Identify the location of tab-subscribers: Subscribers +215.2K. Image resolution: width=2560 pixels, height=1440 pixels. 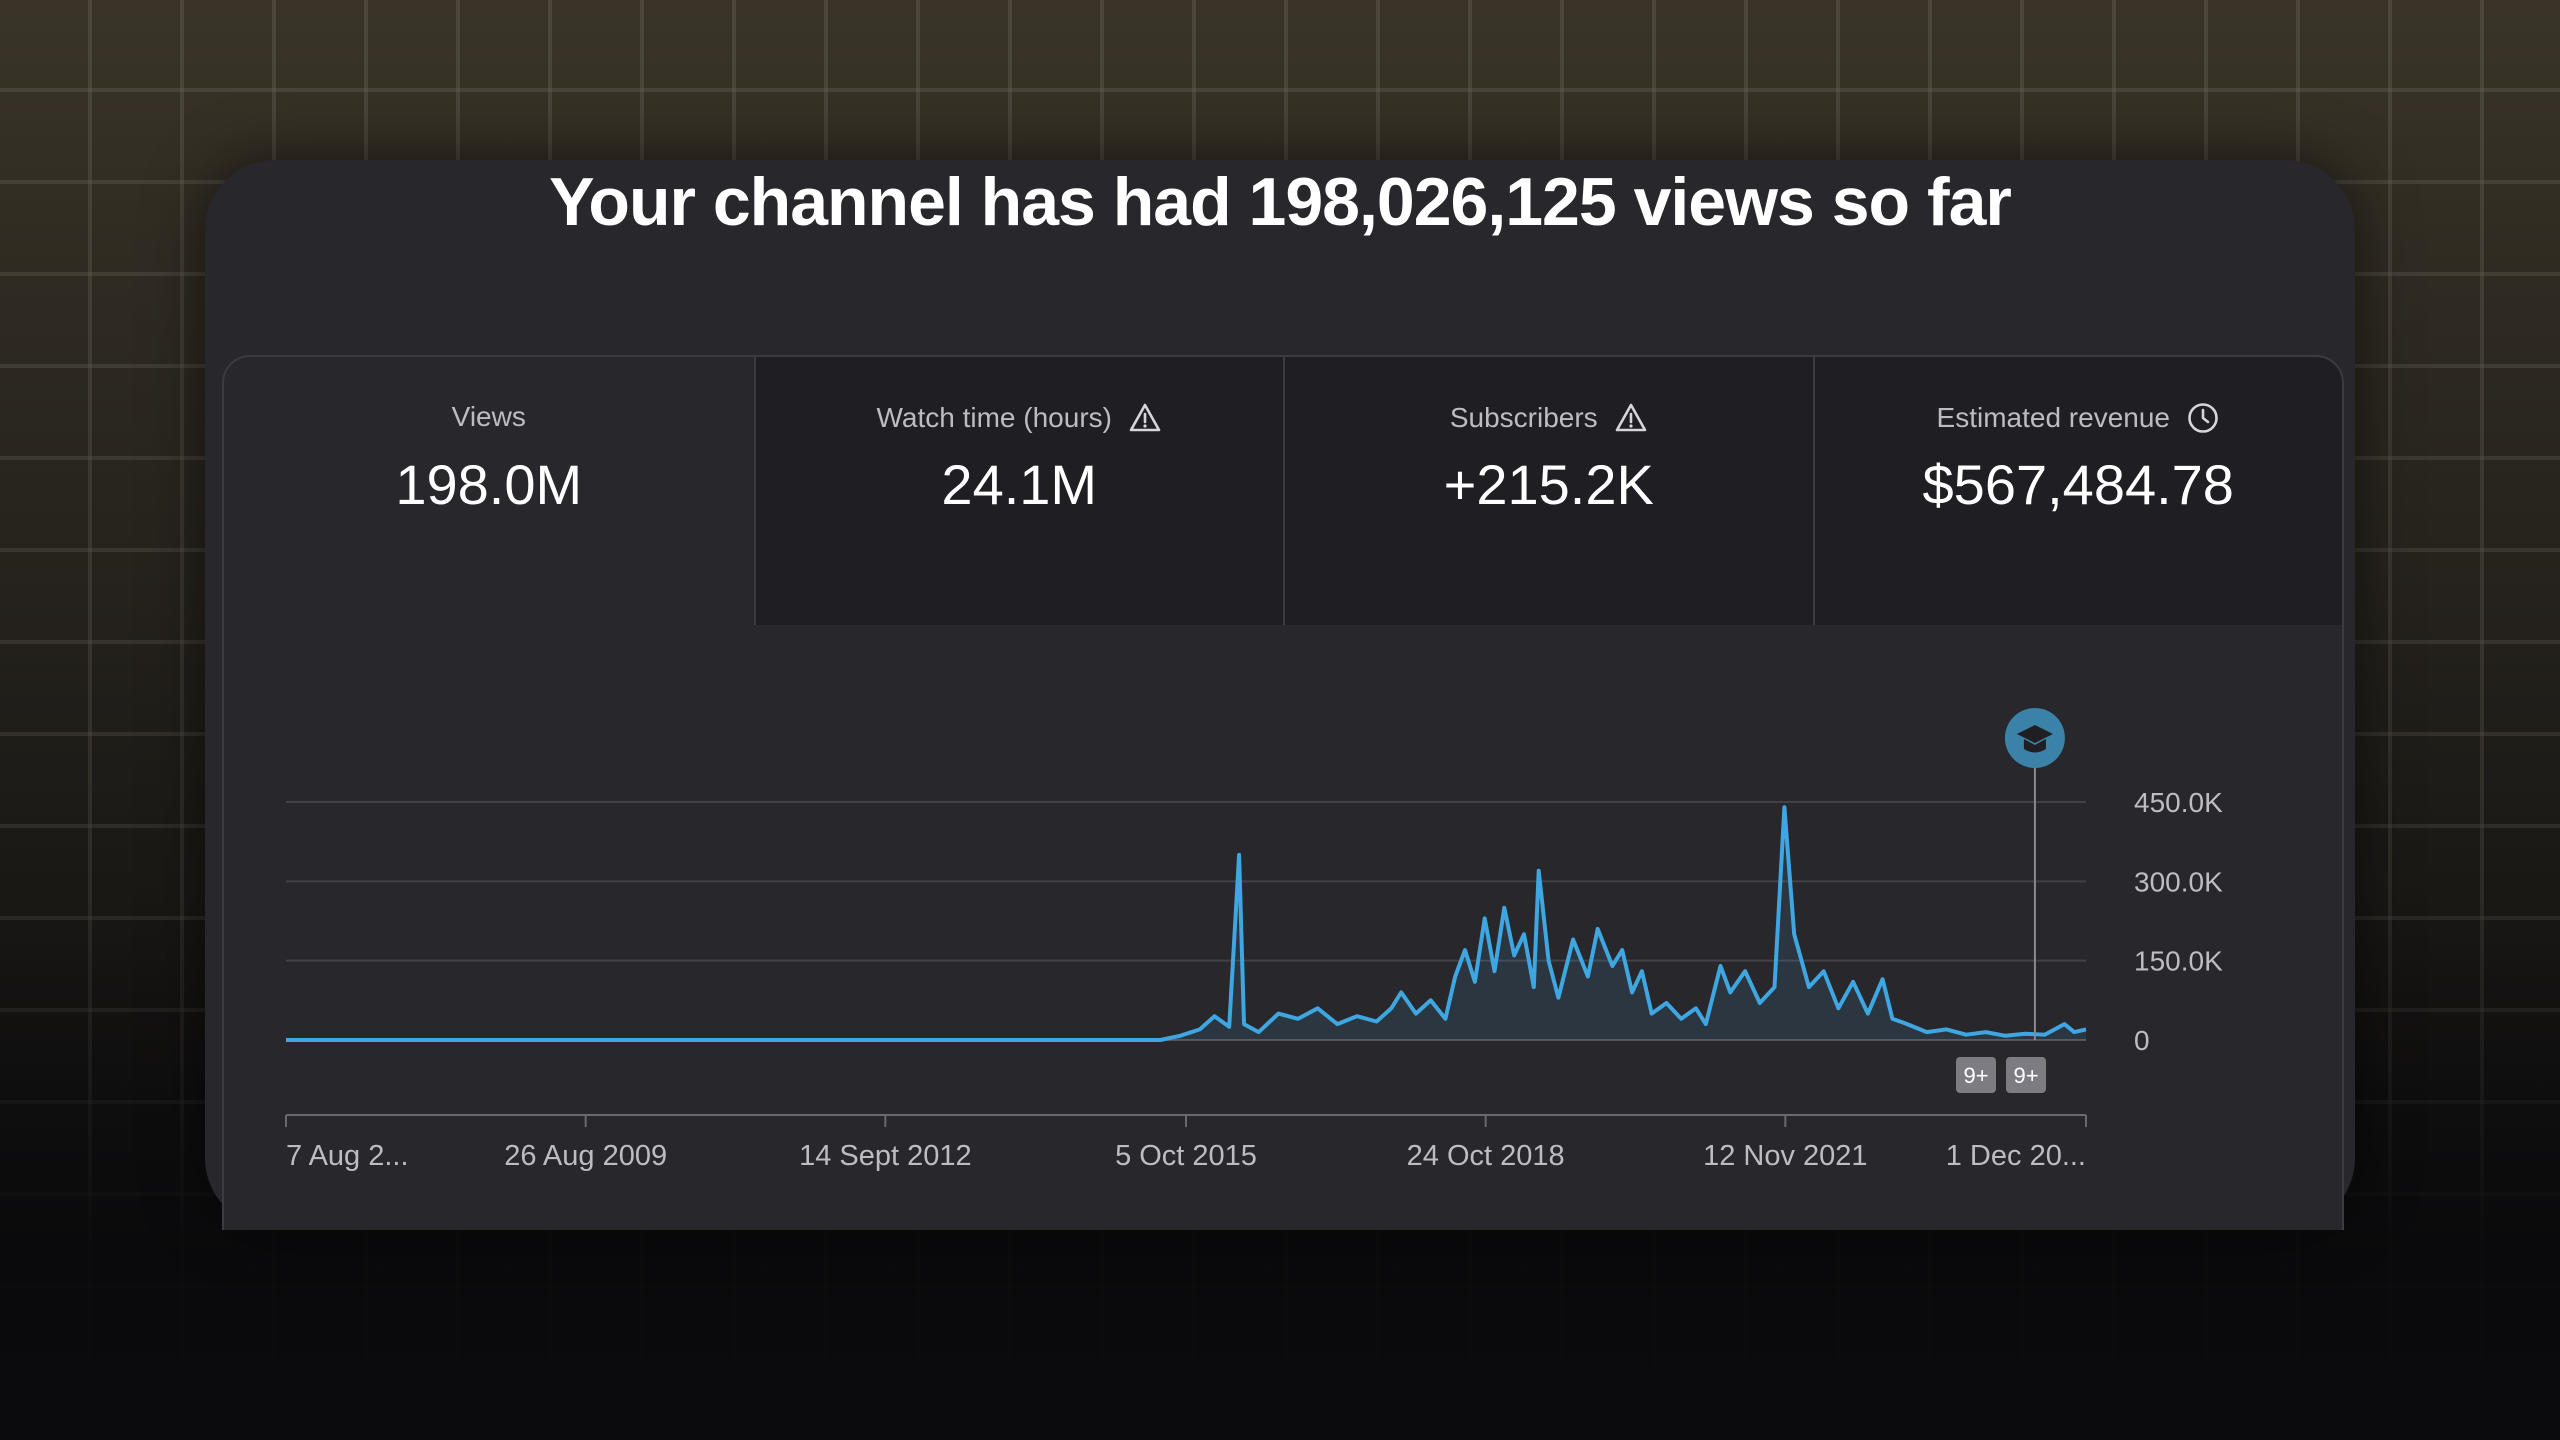
(1548, 491).